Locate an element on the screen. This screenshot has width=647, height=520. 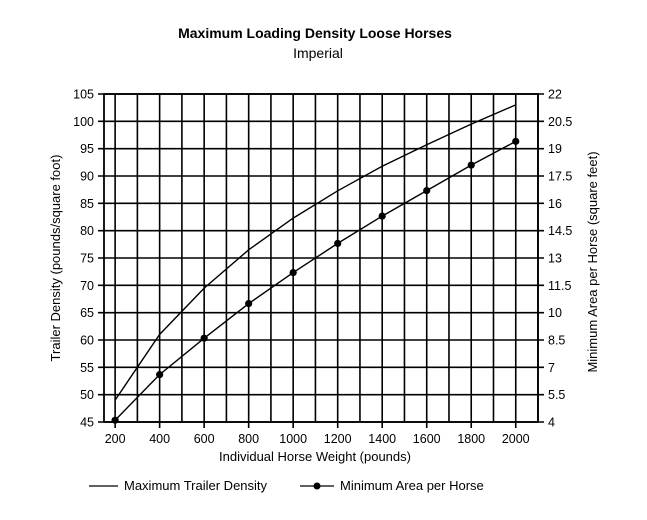
y-left-tick-label: 95 is located at coordinates (87, 149).